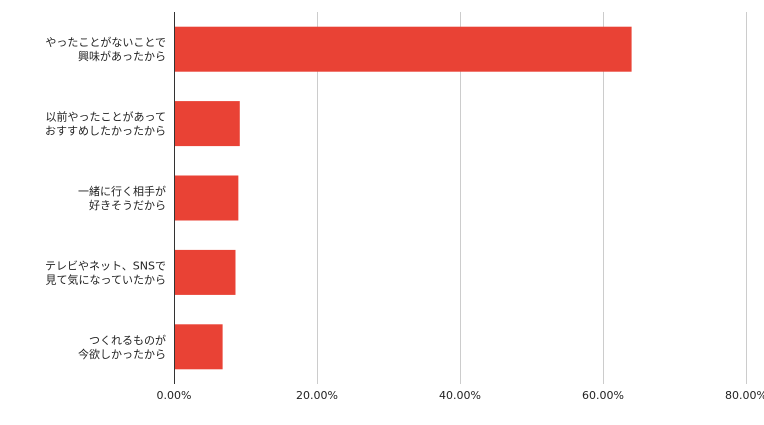  Describe the element at coordinates (105, 272) in the screenshot. I see `category-label: テレビやネット、SNSで見て気になっていたから` at that location.